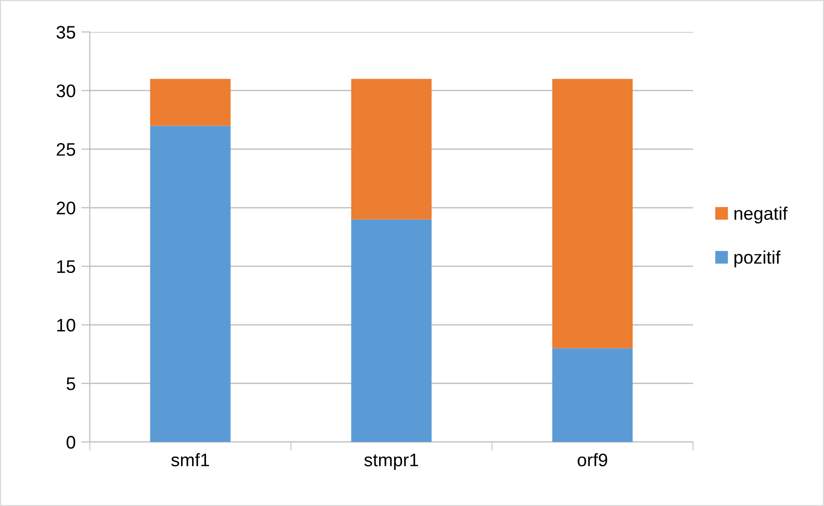 This screenshot has width=824, height=506. What do you see at coordinates (66, 149) in the screenshot?
I see `y-tick-label: 25` at bounding box center [66, 149].